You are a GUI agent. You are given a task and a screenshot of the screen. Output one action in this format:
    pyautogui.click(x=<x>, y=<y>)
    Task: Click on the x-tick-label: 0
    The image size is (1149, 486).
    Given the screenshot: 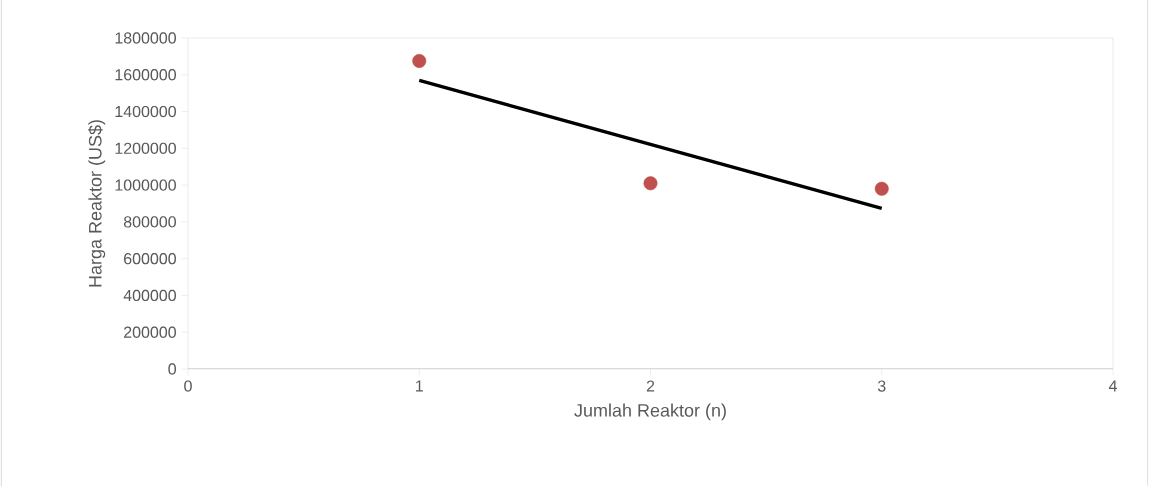 What is the action you would take?
    pyautogui.click(x=188, y=386)
    